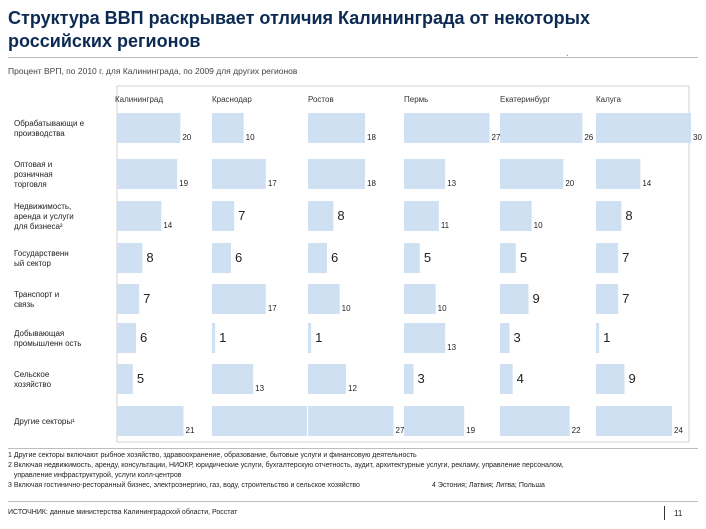  I want to click on footnote-4: 4 Эстония; Латвия; Литва; Польша, so click(488, 485).